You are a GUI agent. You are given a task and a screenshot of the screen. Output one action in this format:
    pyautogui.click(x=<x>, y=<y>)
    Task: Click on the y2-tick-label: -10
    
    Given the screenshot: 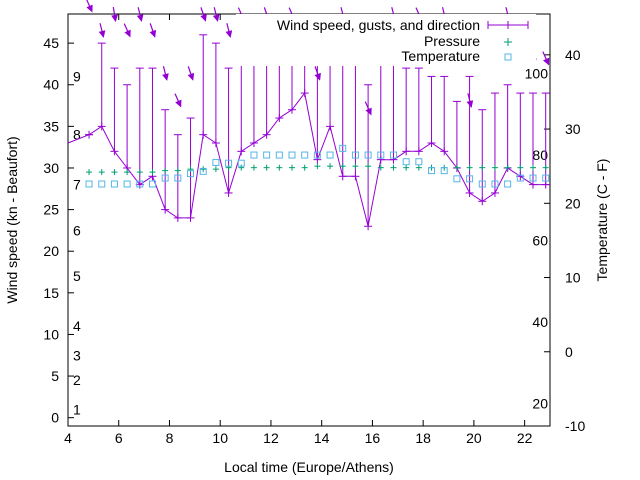 What is the action you would take?
    pyautogui.click(x=575, y=426)
    